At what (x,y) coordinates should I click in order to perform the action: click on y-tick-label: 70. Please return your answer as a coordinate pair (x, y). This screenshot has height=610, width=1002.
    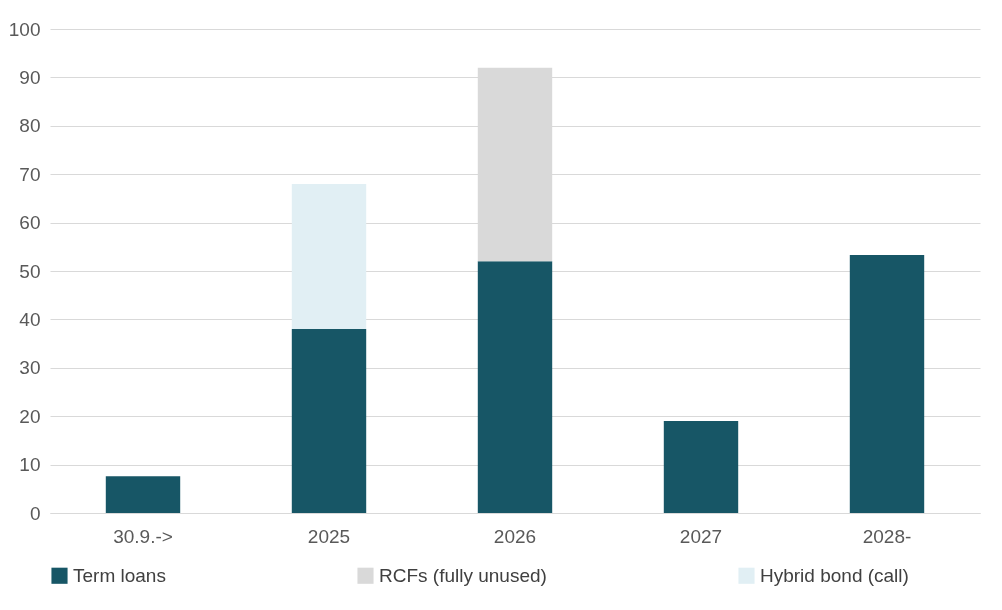
    Looking at the image, I should click on (30, 174).